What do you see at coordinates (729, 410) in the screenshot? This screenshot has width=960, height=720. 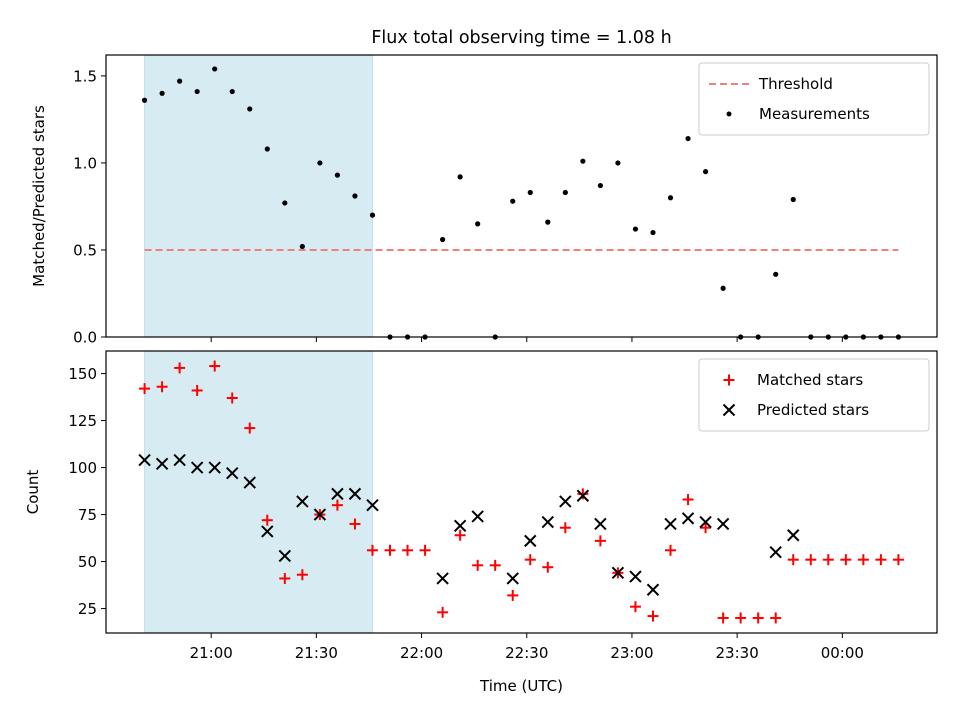 I see `legend-predicted-swatch` at bounding box center [729, 410].